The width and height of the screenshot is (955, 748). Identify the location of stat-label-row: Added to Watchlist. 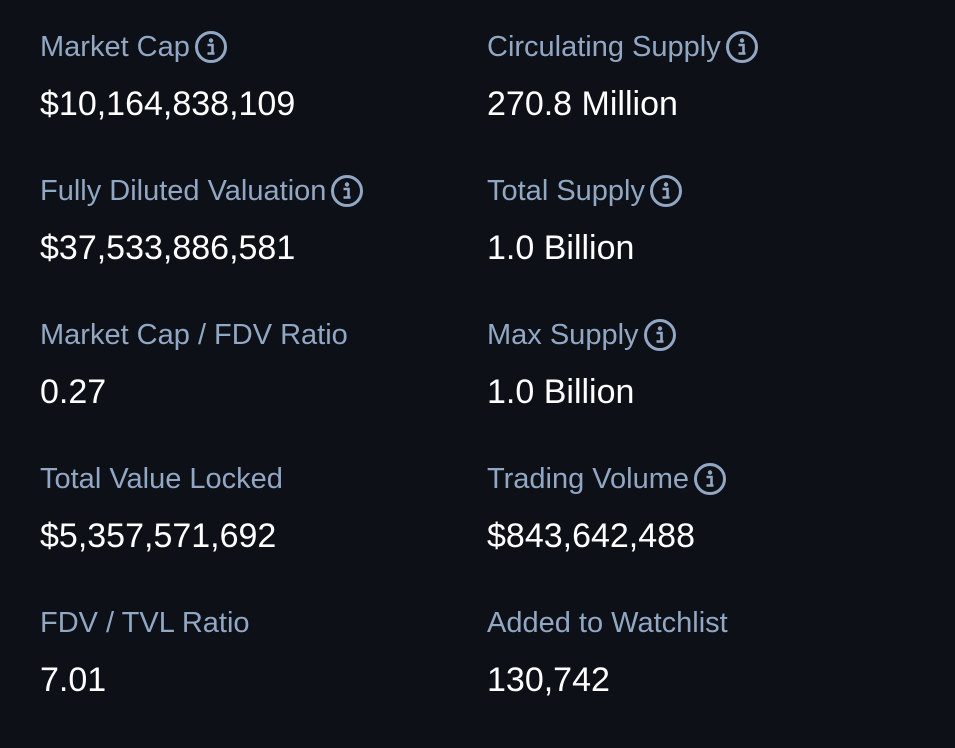
(703, 623).